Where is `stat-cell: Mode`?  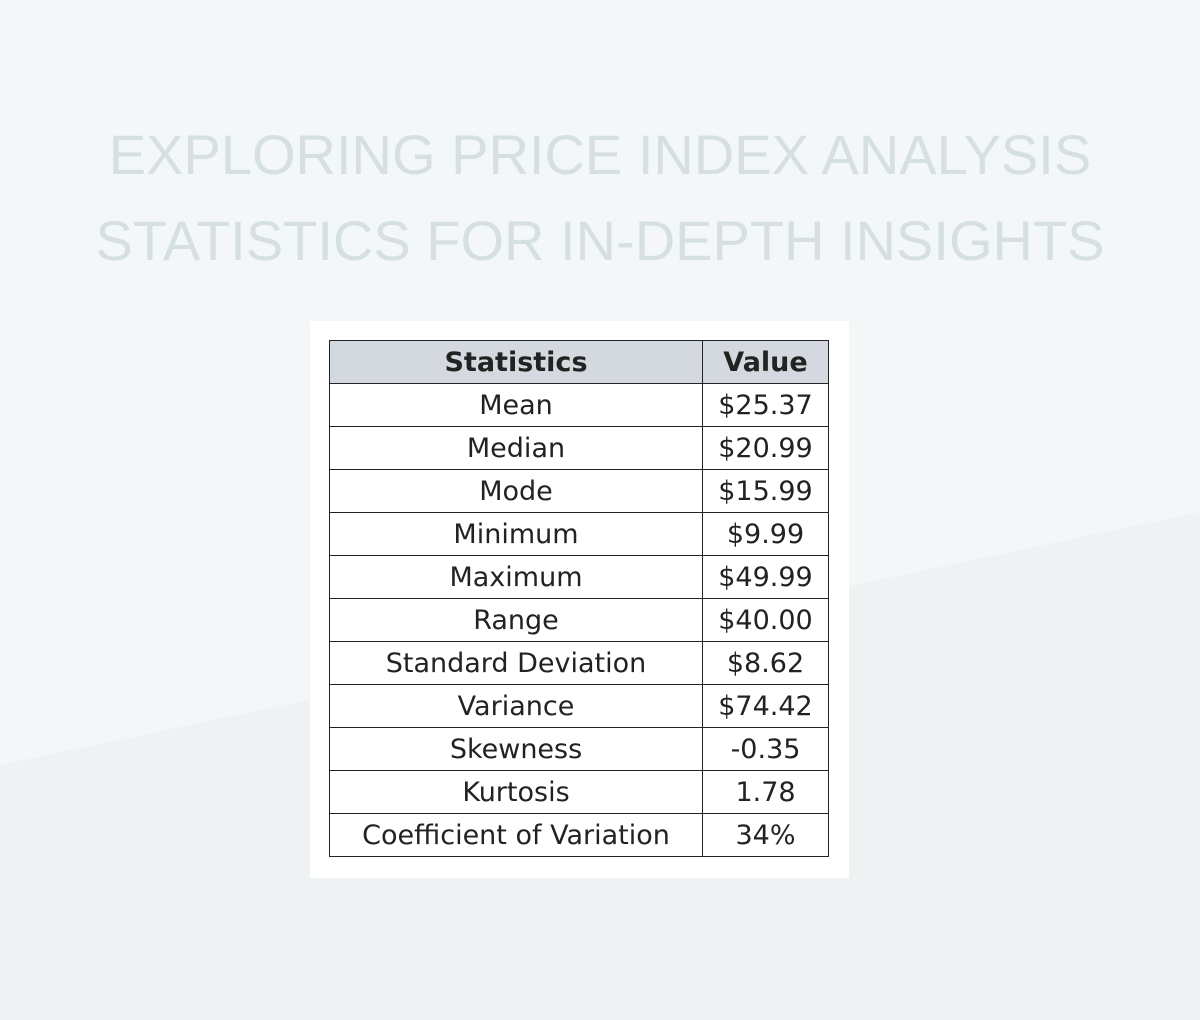 stat-cell: Mode is located at coordinates (516, 491).